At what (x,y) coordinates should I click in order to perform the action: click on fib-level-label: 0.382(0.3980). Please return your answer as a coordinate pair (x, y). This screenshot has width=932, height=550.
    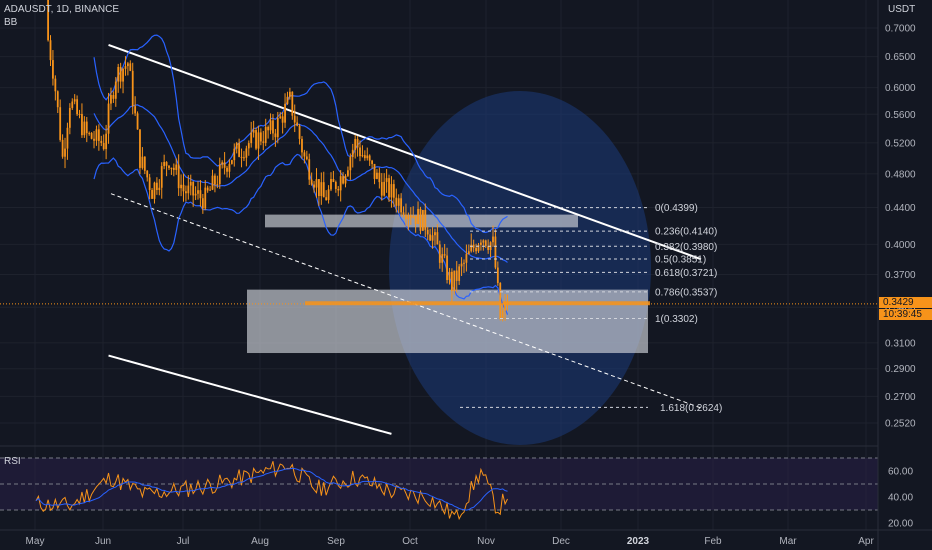
    Looking at the image, I should click on (686, 247).